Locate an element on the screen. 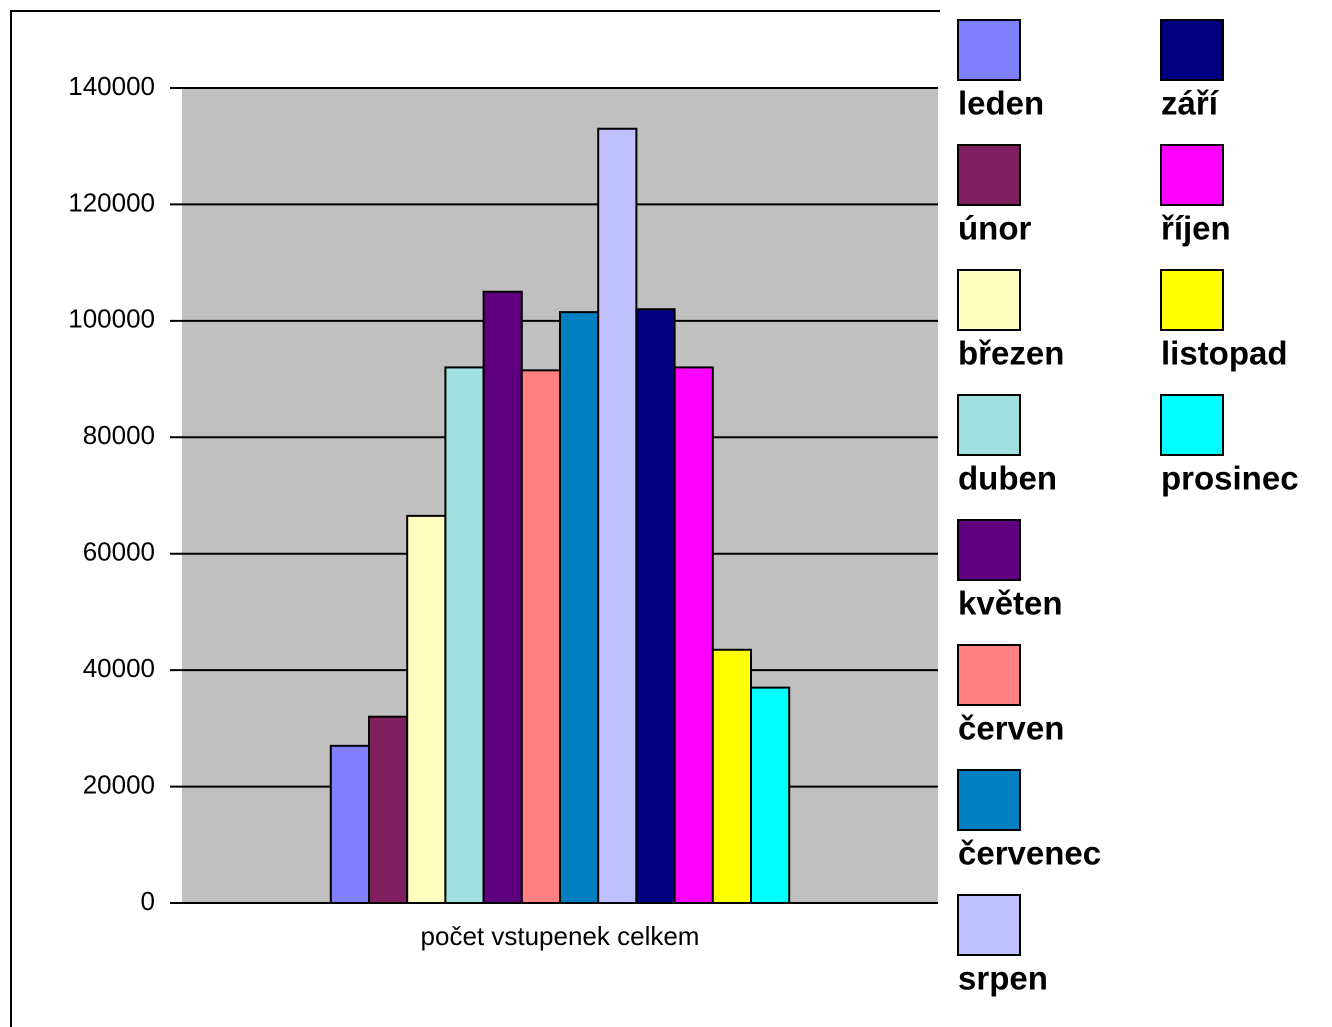 This screenshot has height=1027, width=1332. y-tick-label: 100000 is located at coordinates (111, 319).